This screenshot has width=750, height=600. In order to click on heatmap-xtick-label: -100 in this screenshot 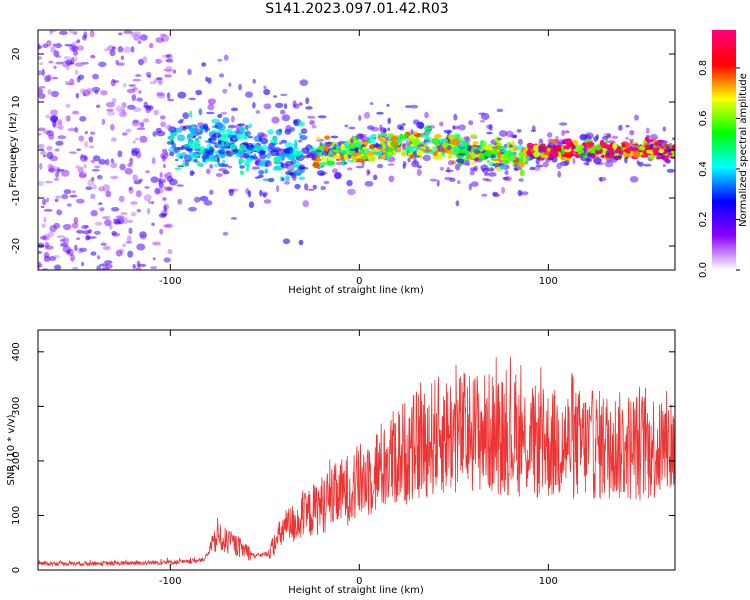, I will do `click(170, 281)`.